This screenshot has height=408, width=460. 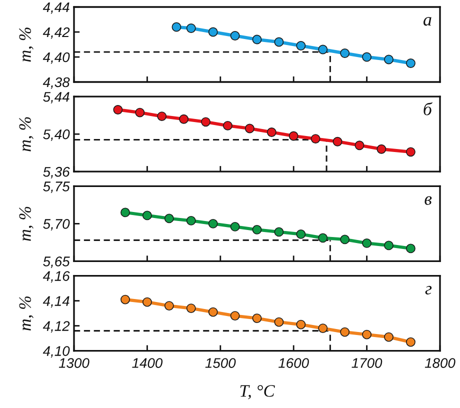 What do you see at coordinates (440, 363) in the screenshot?
I see `x-tick-label: 1800` at bounding box center [440, 363].